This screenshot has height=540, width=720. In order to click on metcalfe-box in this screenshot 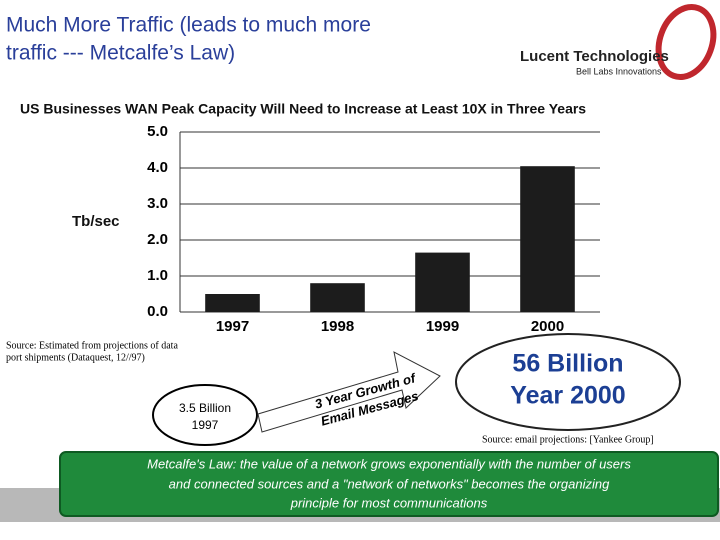, I will do `click(389, 484)`.